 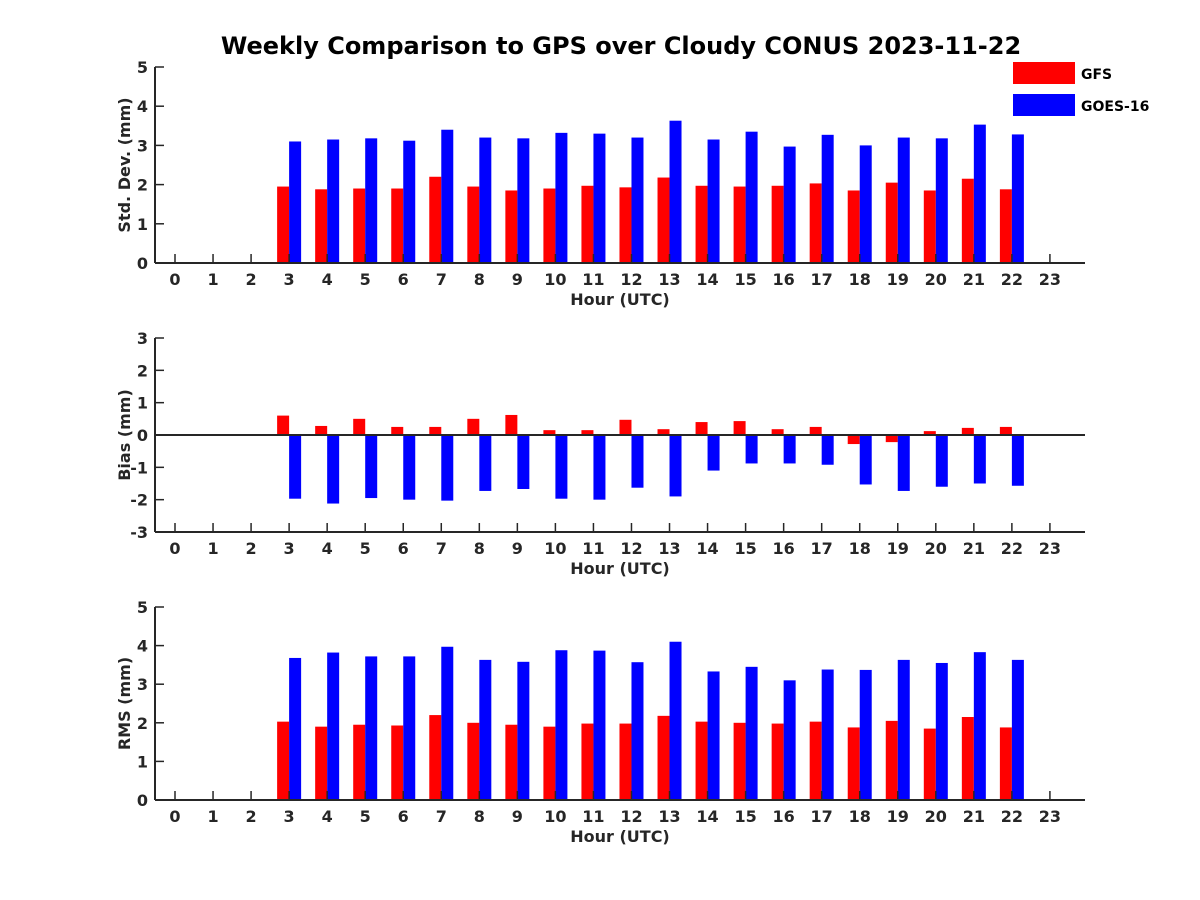 What do you see at coordinates (124, 164) in the screenshot?
I see `y-axis-label: Std. Dev. (mm)` at bounding box center [124, 164].